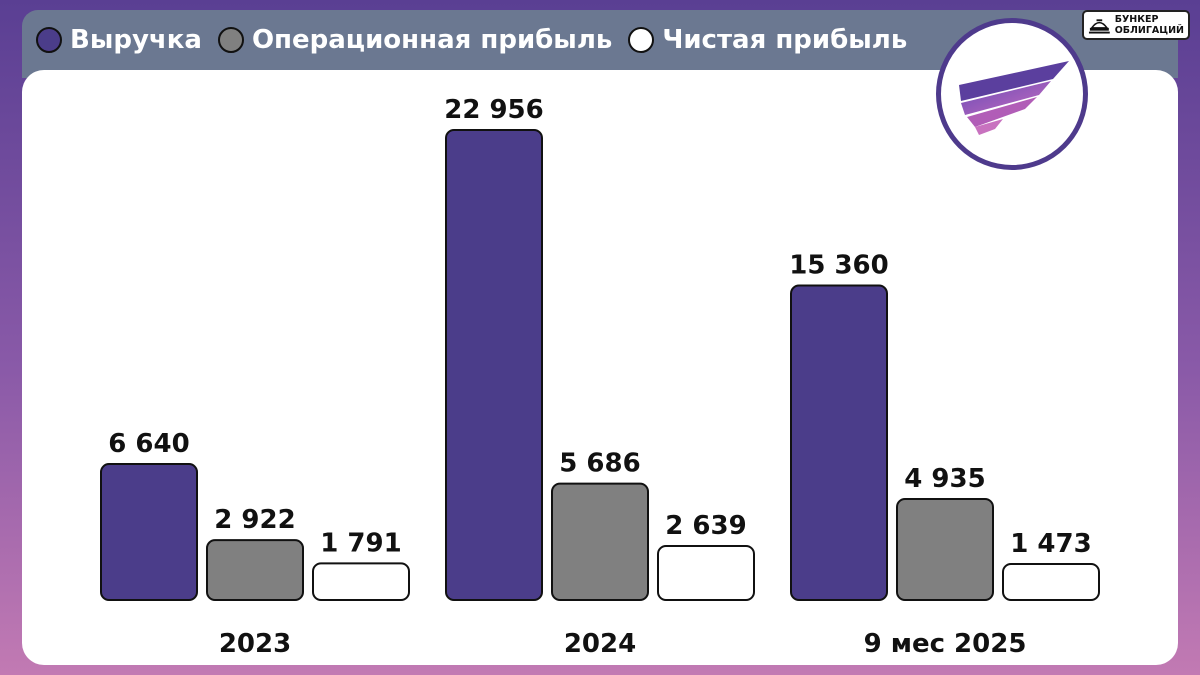 This screenshot has height=675, width=1200. What do you see at coordinates (1099, 26) in the screenshot?
I see `bunker-icon` at bounding box center [1099, 26].